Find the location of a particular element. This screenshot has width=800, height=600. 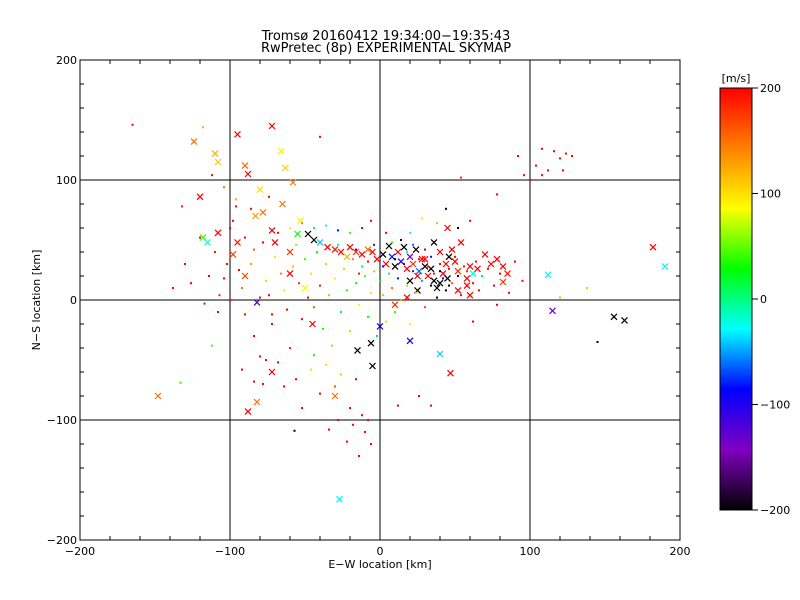

colorbar: [m/s] −200 −100 0 100 200 is located at coordinates (754, 294).